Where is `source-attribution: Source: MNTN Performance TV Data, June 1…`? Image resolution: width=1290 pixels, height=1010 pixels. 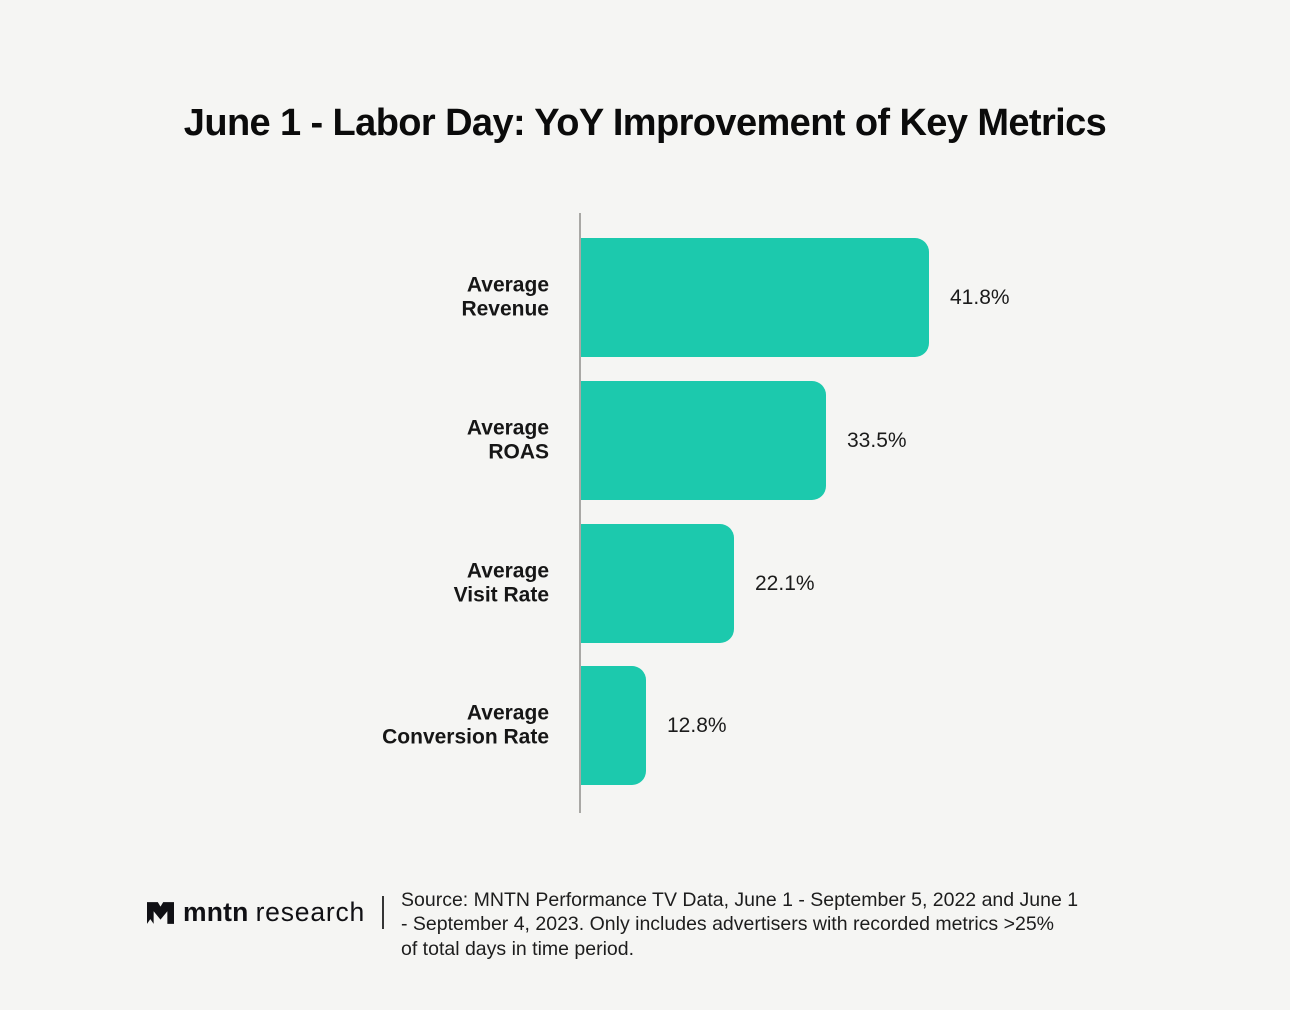 source-attribution: Source: MNTN Performance TV Data, June 1… is located at coordinates (791, 924).